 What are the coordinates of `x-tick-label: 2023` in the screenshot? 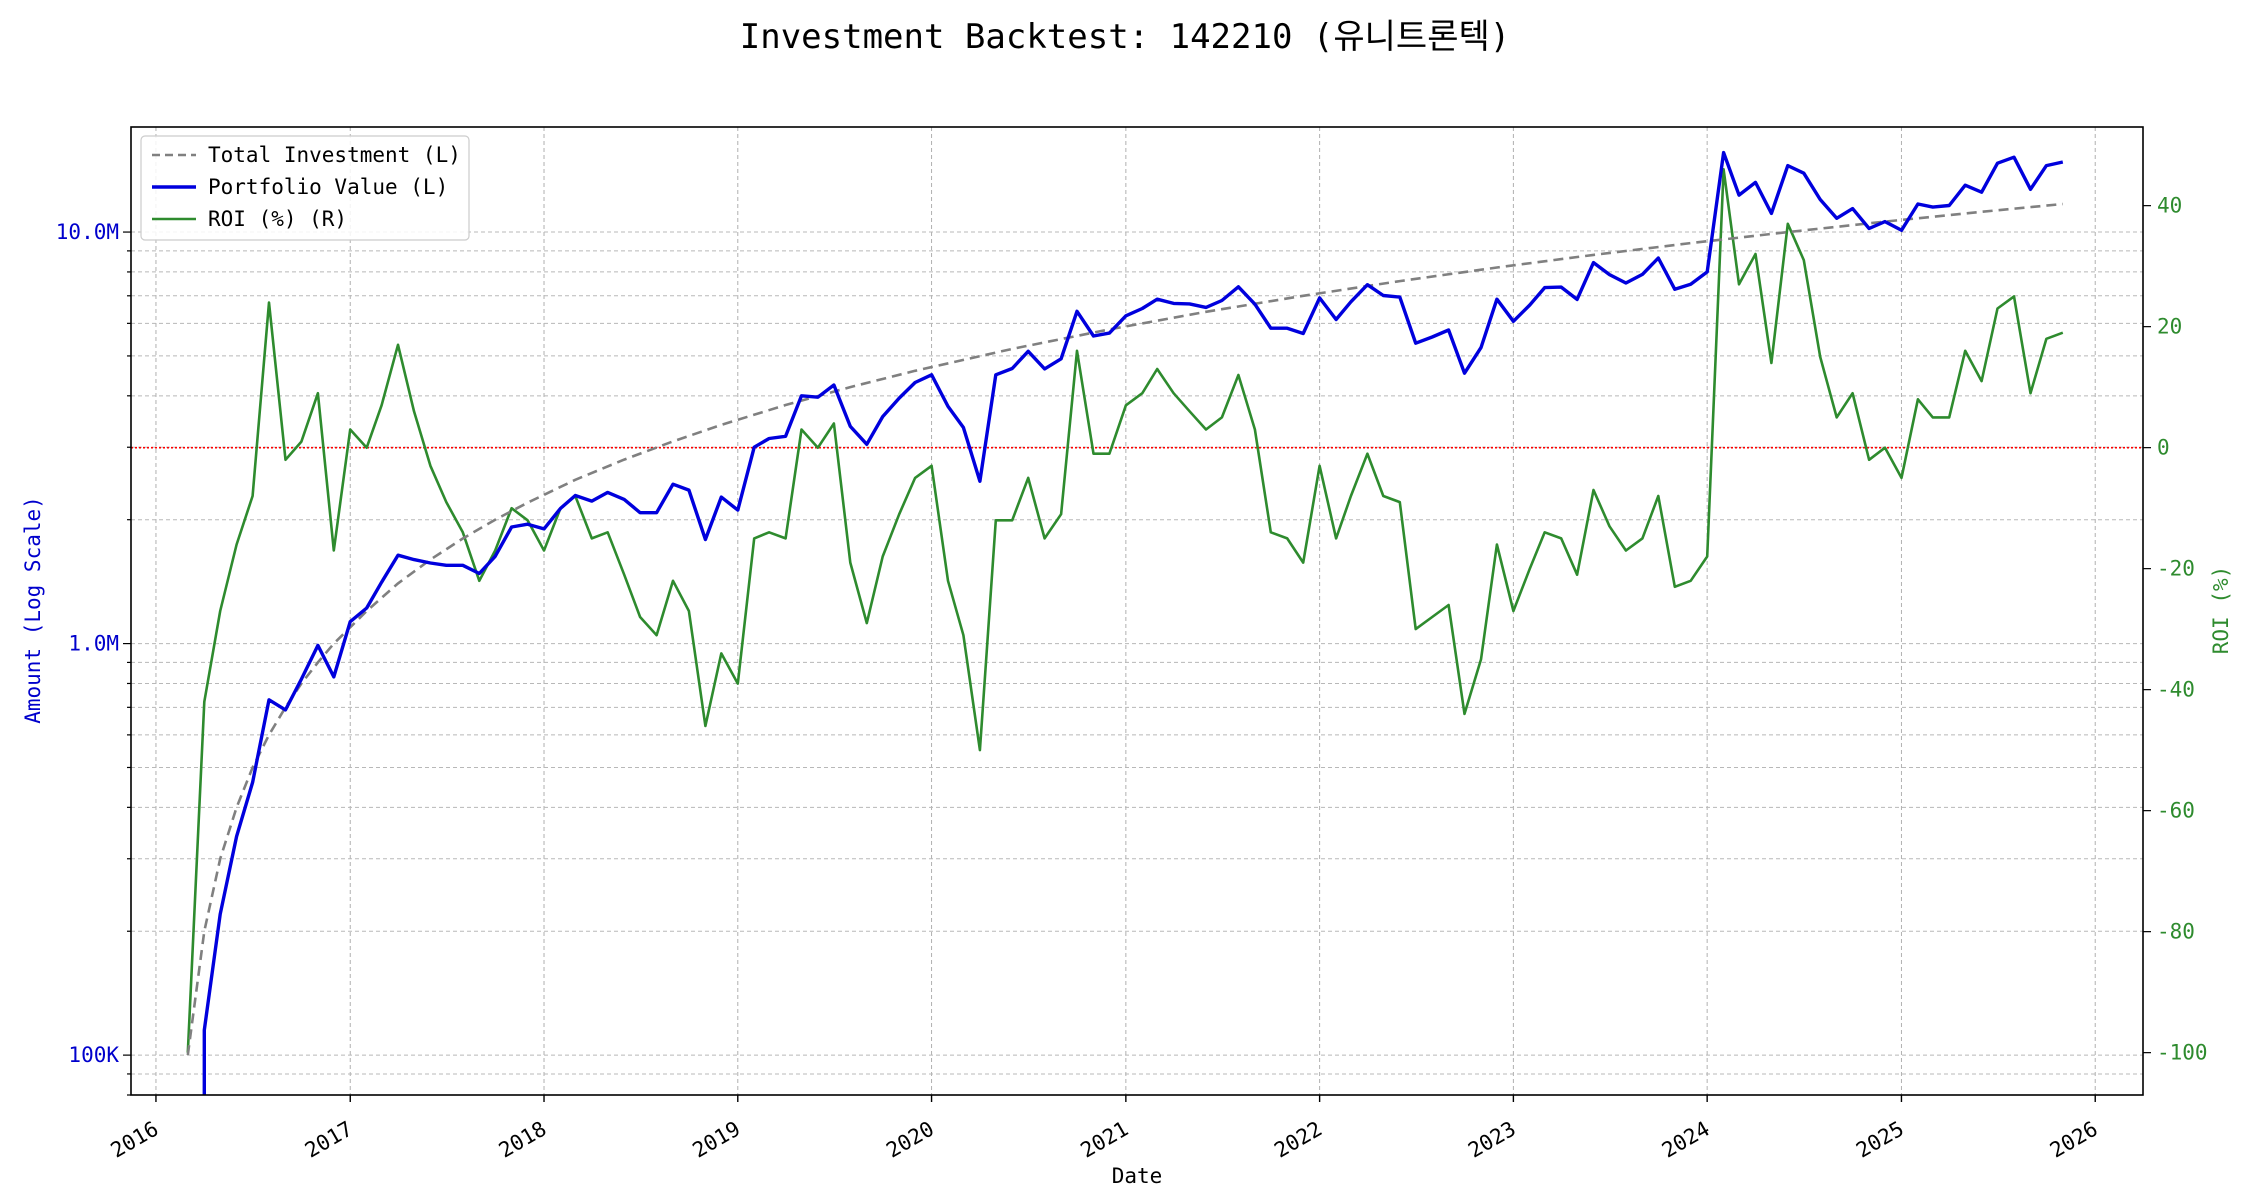 It's located at (1492, 1140).